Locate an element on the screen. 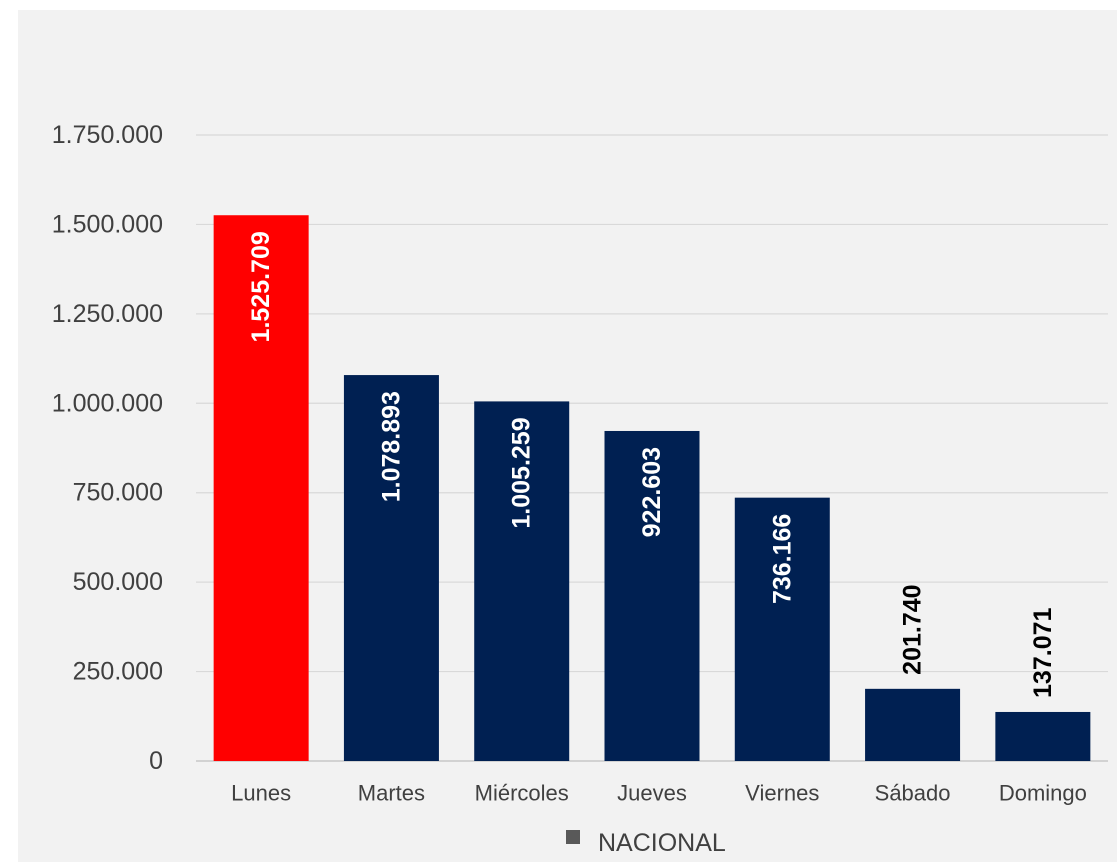  x-tick-label: Miércoles is located at coordinates (522, 793).